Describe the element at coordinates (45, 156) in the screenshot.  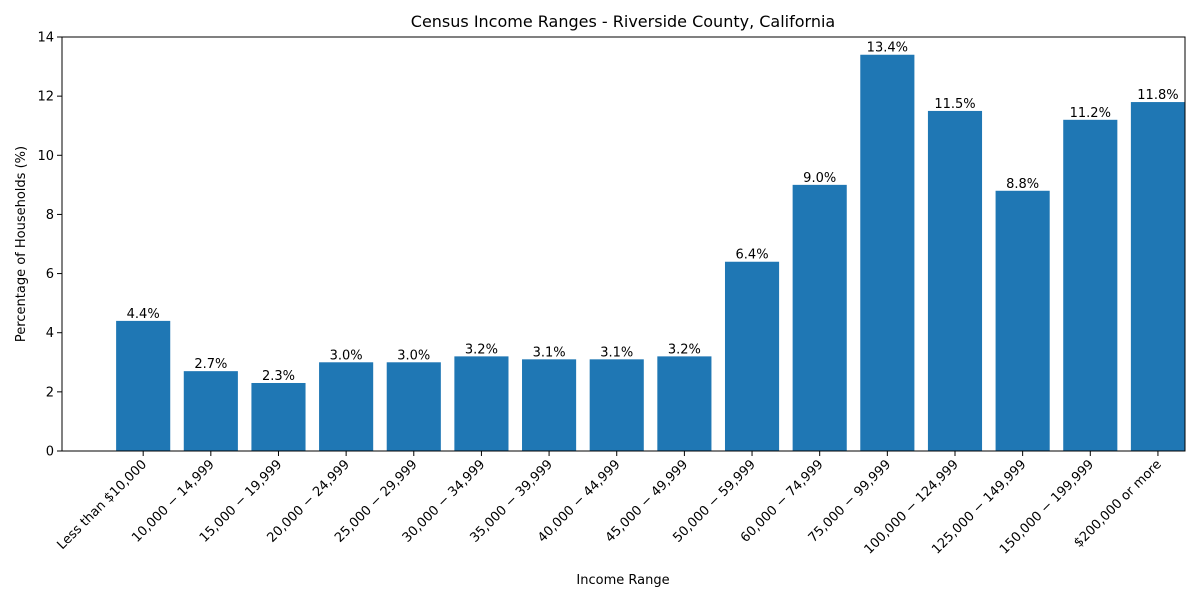
I see `y-tick-label: 10` at that location.